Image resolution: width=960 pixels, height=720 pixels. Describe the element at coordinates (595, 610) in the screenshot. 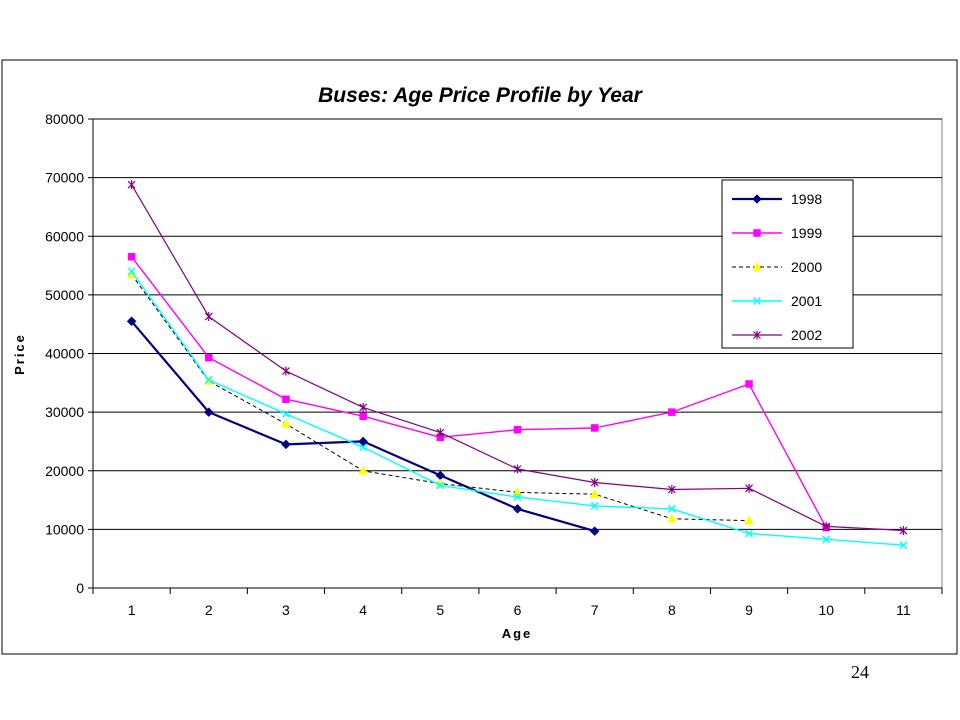

I see `x-tick-label: 7` at that location.